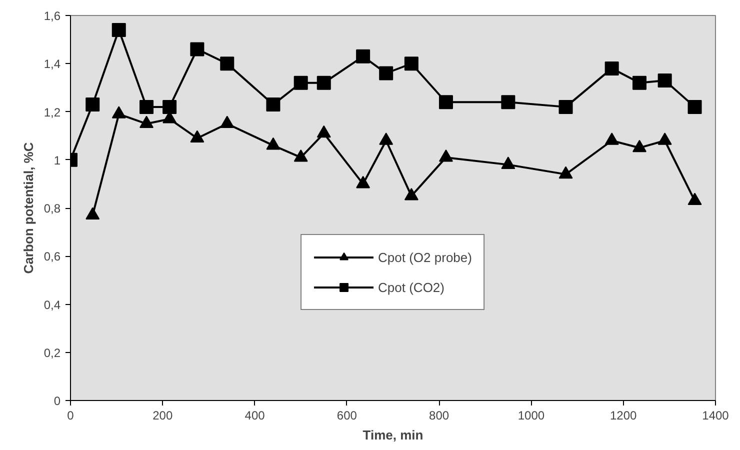 This screenshot has width=740, height=450. I want to click on x-tick-label: 1200, so click(624, 415).